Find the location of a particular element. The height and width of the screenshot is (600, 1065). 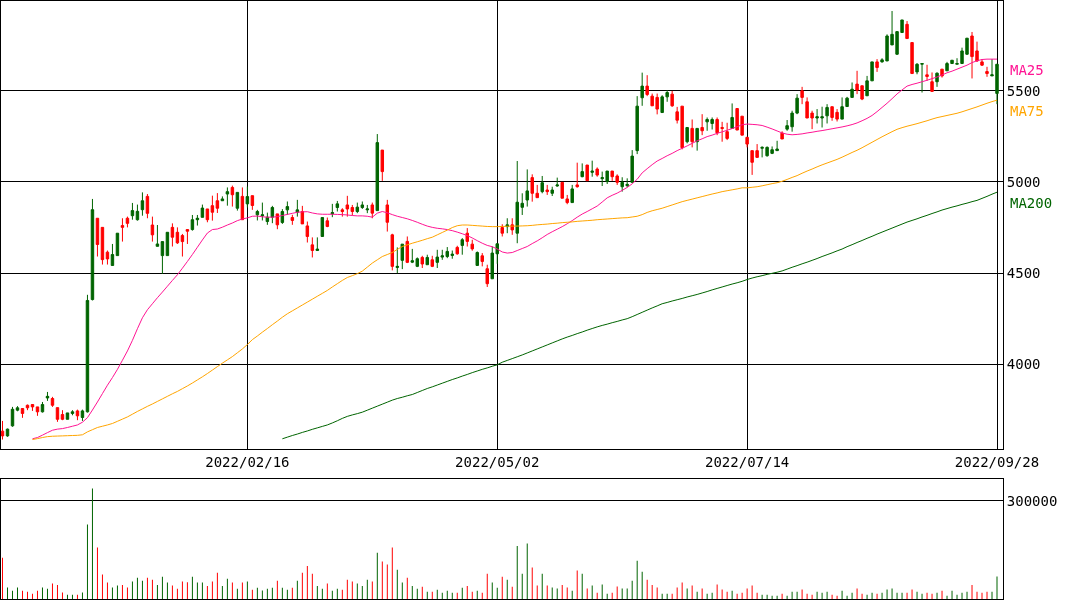

y-tick-label: 5000 is located at coordinates (1023, 181).